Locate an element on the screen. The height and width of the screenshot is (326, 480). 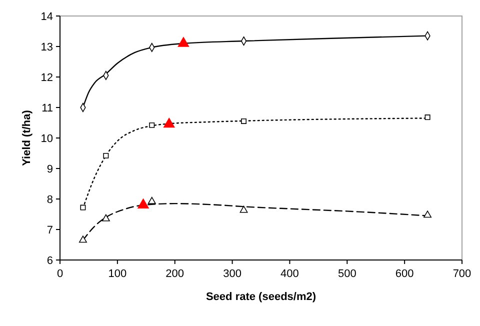
y-tick-label: 14 is located at coordinates (46, 17).